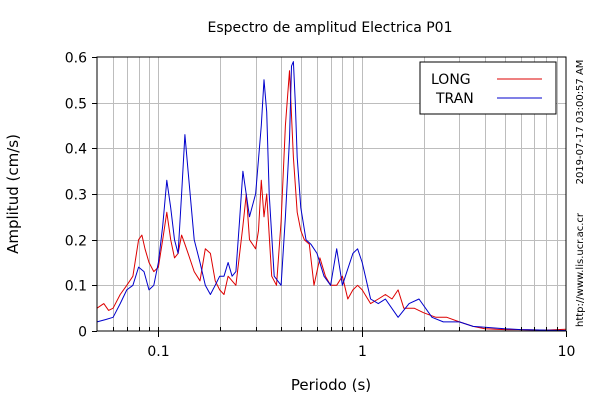 This screenshot has width=600, height=400. What do you see at coordinates (330, 28) in the screenshot?
I see `chart-title: Espectro de amplitud Electrica P01` at bounding box center [330, 28].